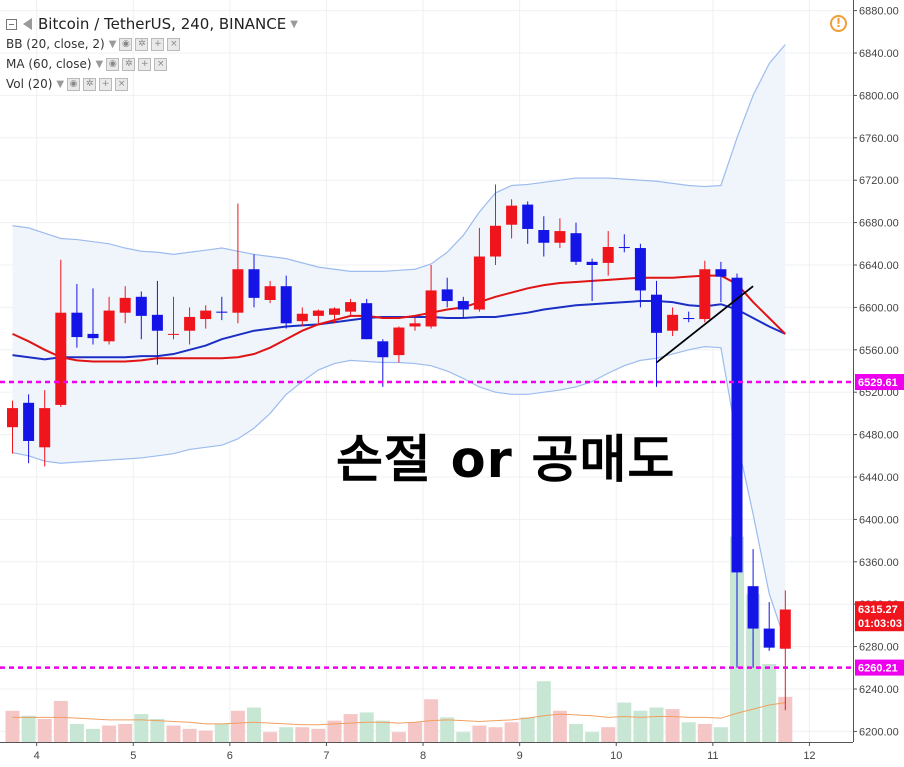 The height and width of the screenshot is (767, 904). I want to click on collapse-icon, so click(11, 24).